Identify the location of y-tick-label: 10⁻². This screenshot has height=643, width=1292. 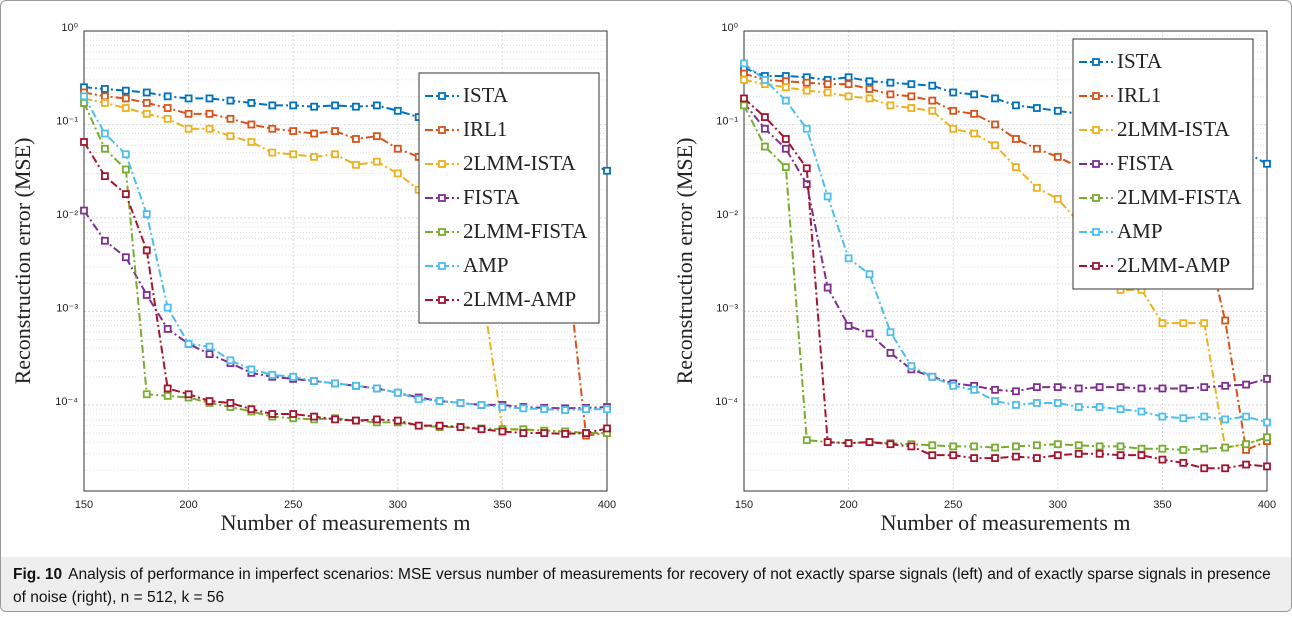
(727, 215).